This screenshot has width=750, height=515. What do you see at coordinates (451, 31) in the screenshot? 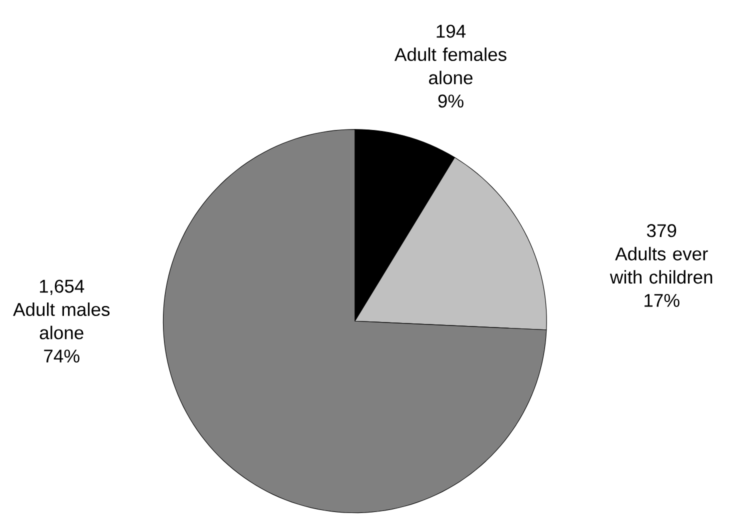
I see `data-label: 194` at bounding box center [451, 31].